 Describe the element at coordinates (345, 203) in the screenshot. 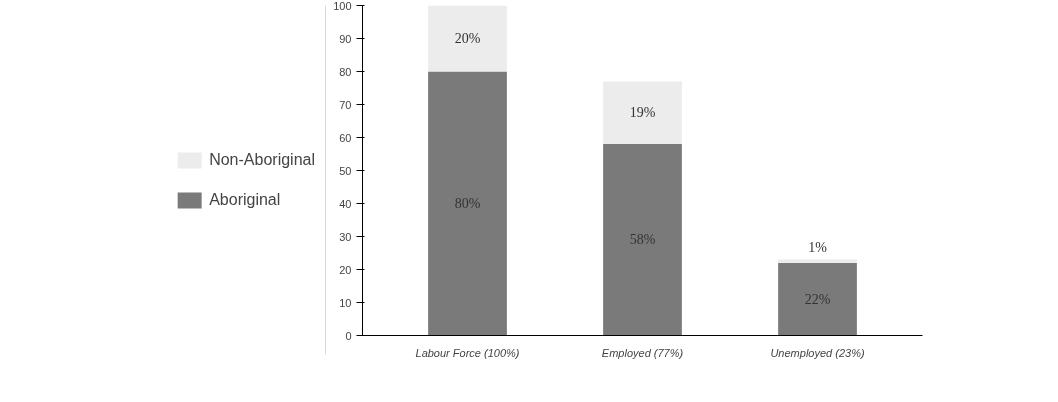

I see `y-tick-label: 40` at that location.